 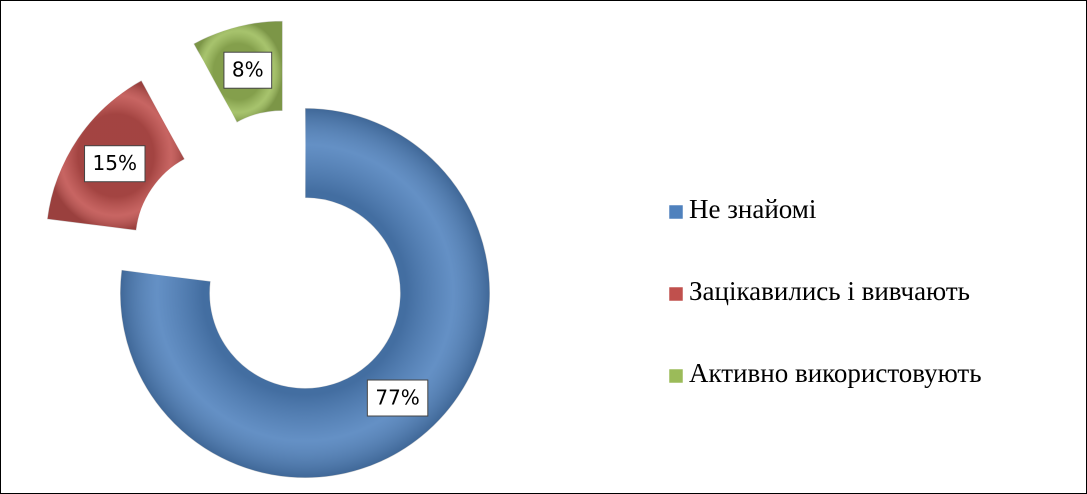 I want to click on data-label: 77%, so click(x=397, y=398).